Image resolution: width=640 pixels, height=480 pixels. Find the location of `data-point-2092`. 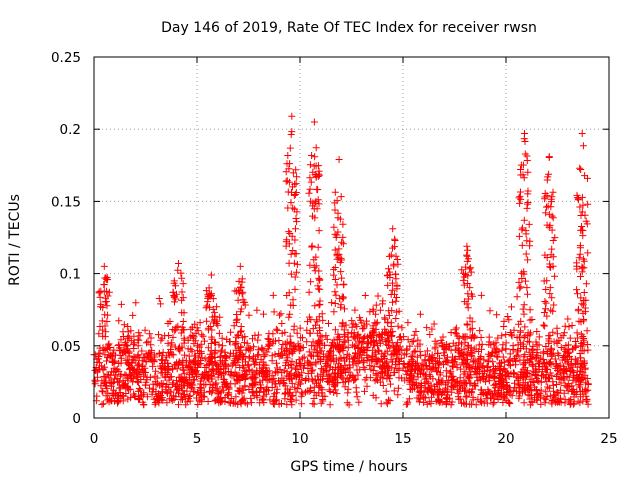

data-point-2092 is located at coordinates (130, 368).